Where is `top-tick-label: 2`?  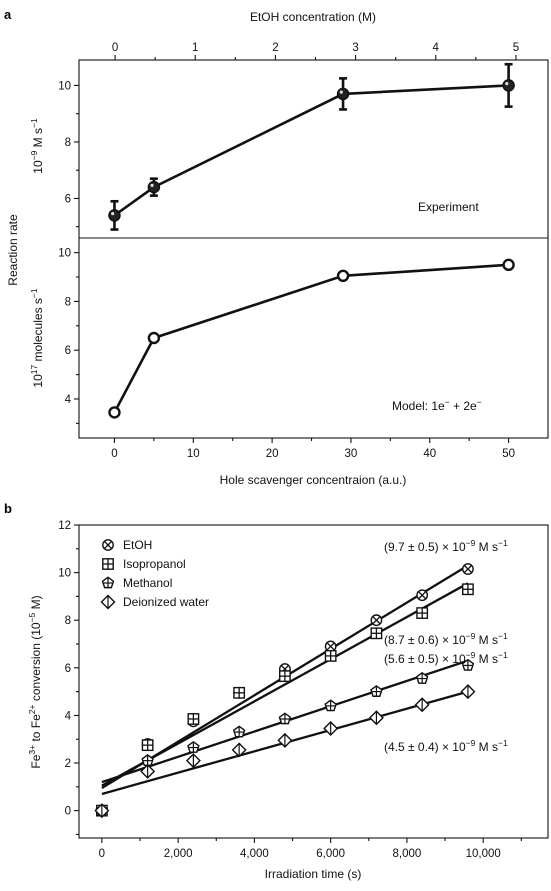 top-tick-label: 2 is located at coordinates (275, 48).